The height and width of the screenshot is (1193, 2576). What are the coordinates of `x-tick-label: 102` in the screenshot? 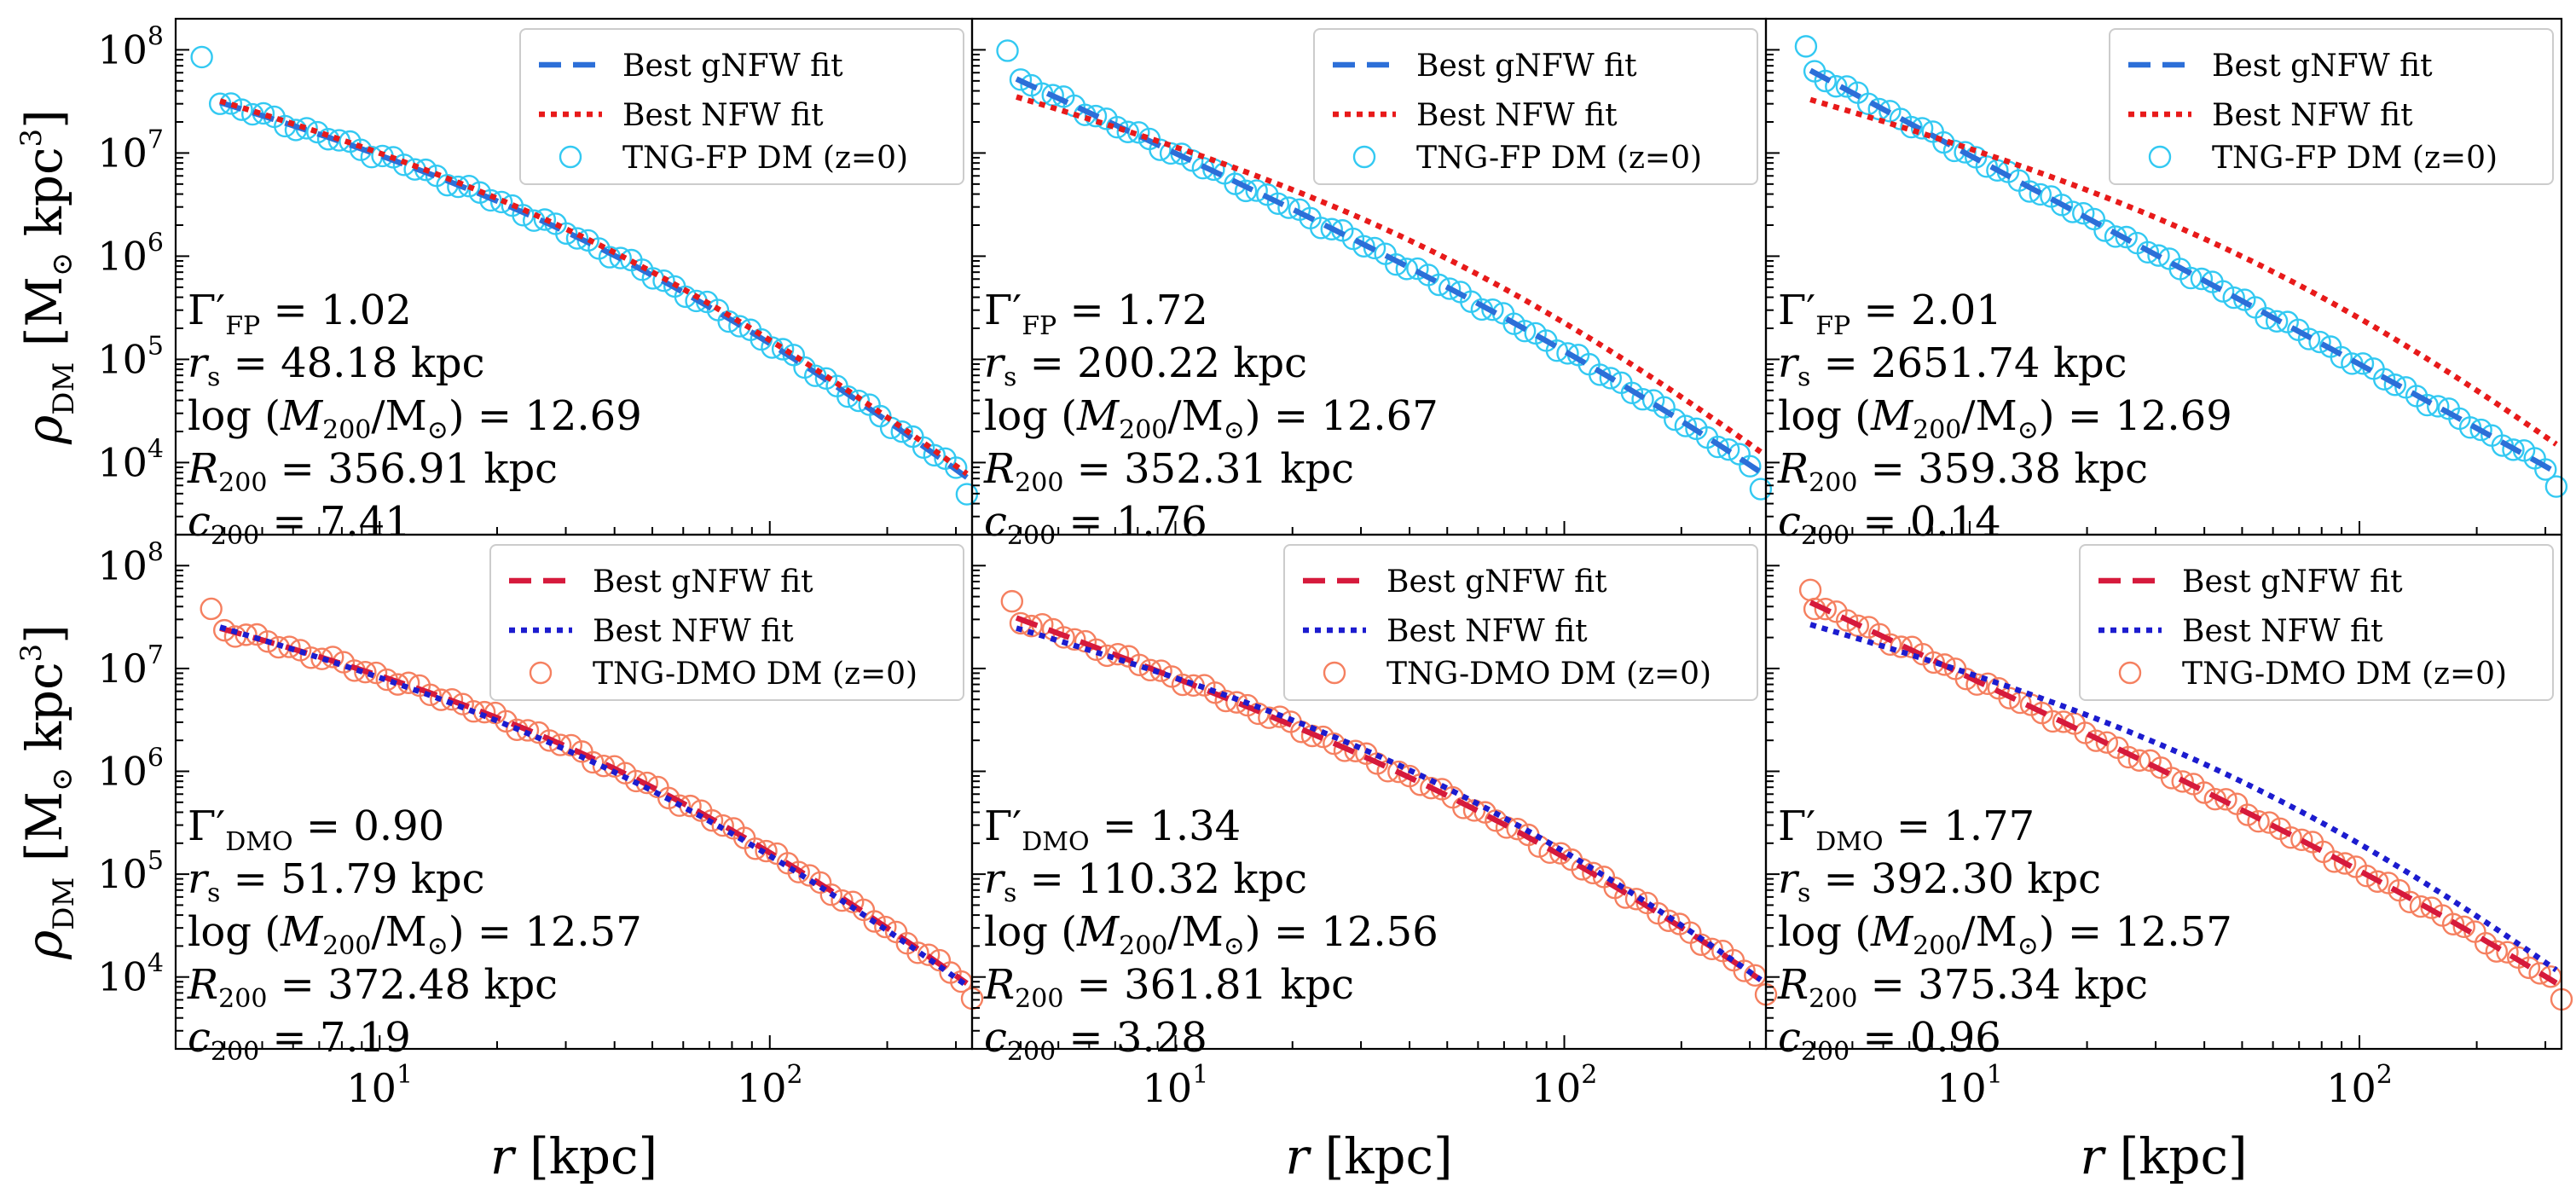 It's located at (770, 1085).